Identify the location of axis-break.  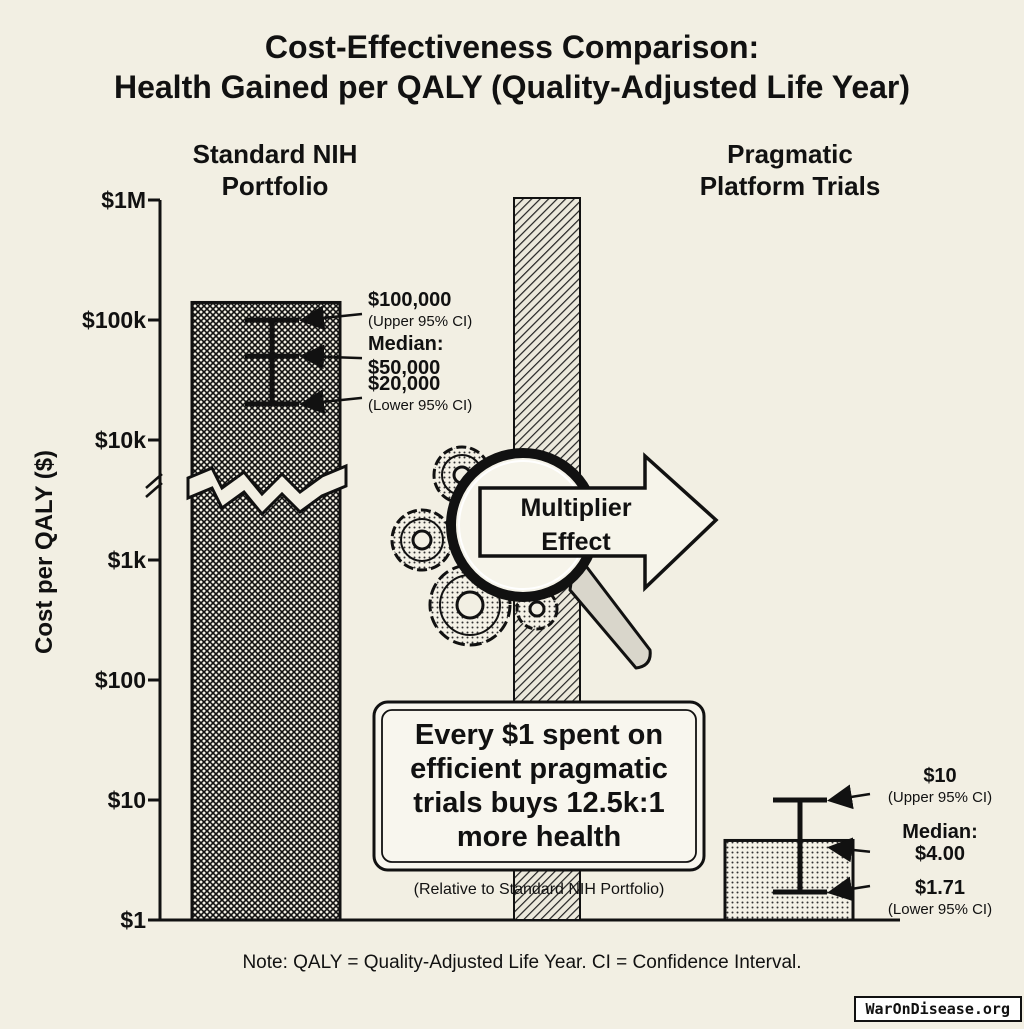
(246, 490).